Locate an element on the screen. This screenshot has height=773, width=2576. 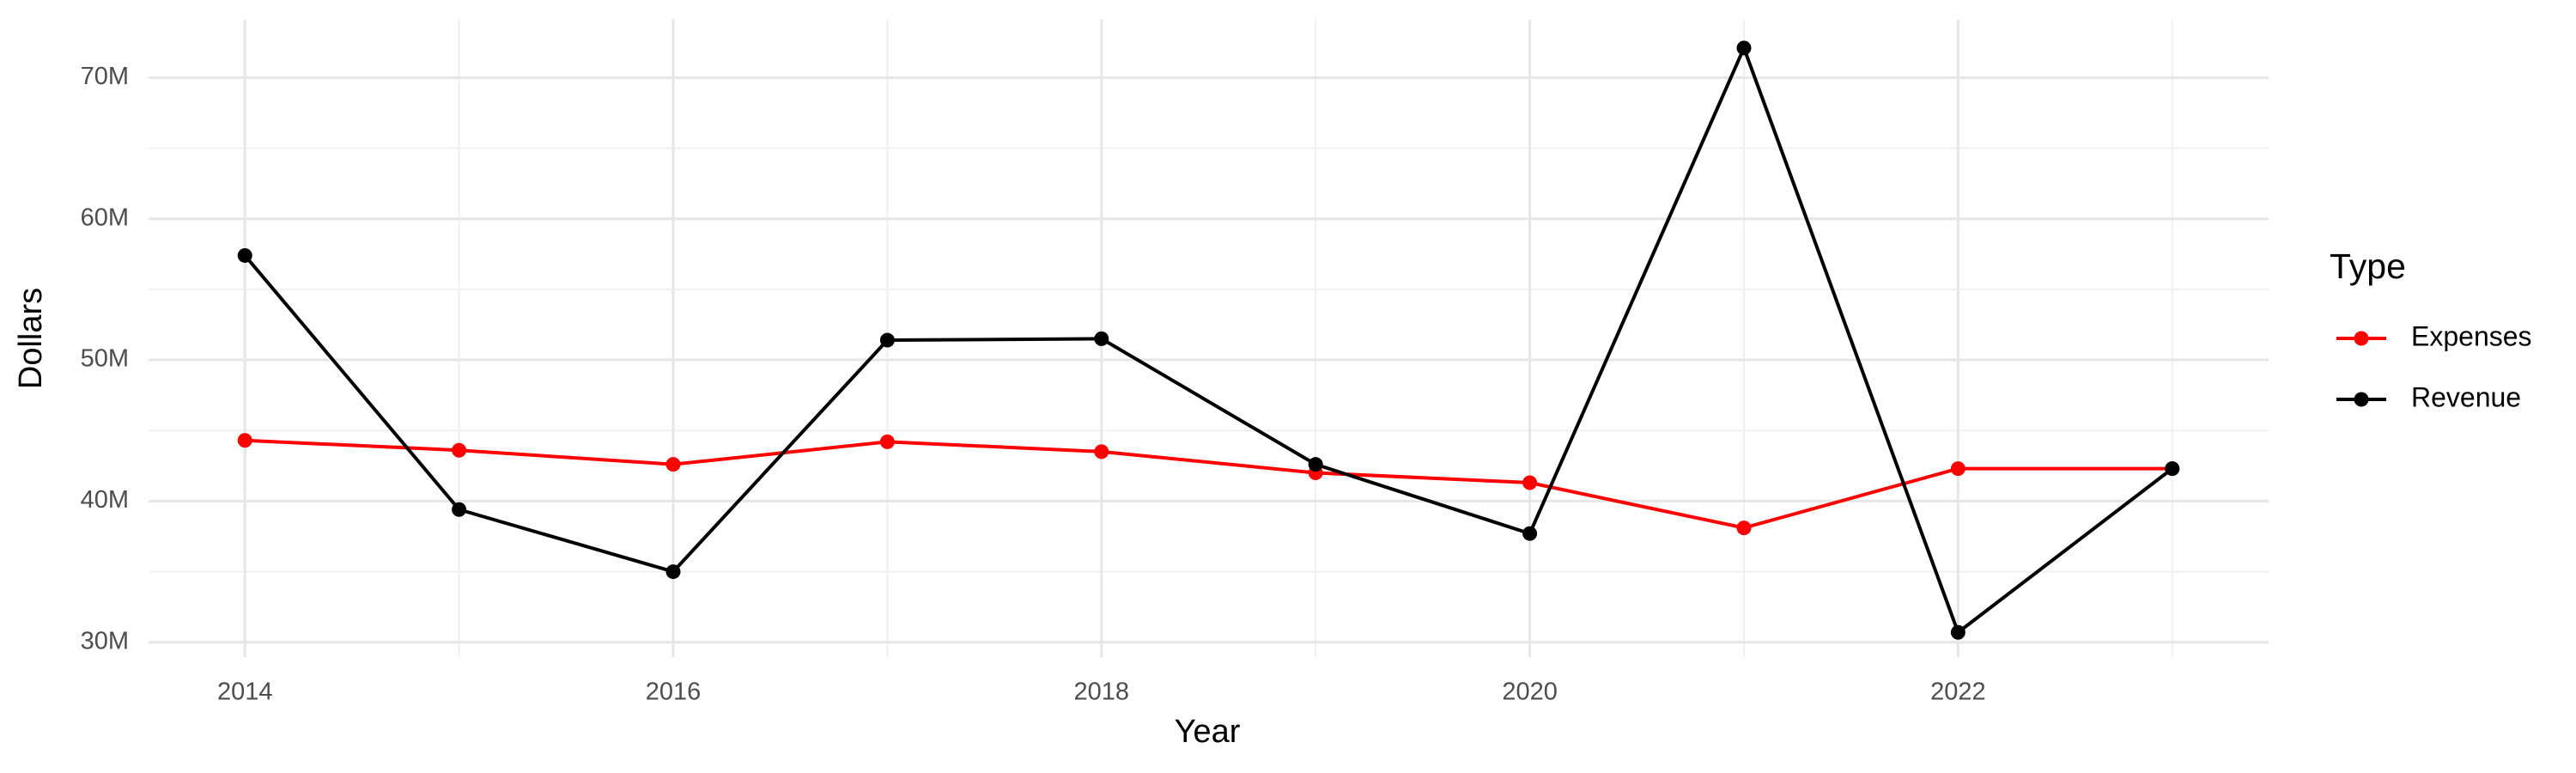
x-tick-label: 2016 is located at coordinates (674, 692).